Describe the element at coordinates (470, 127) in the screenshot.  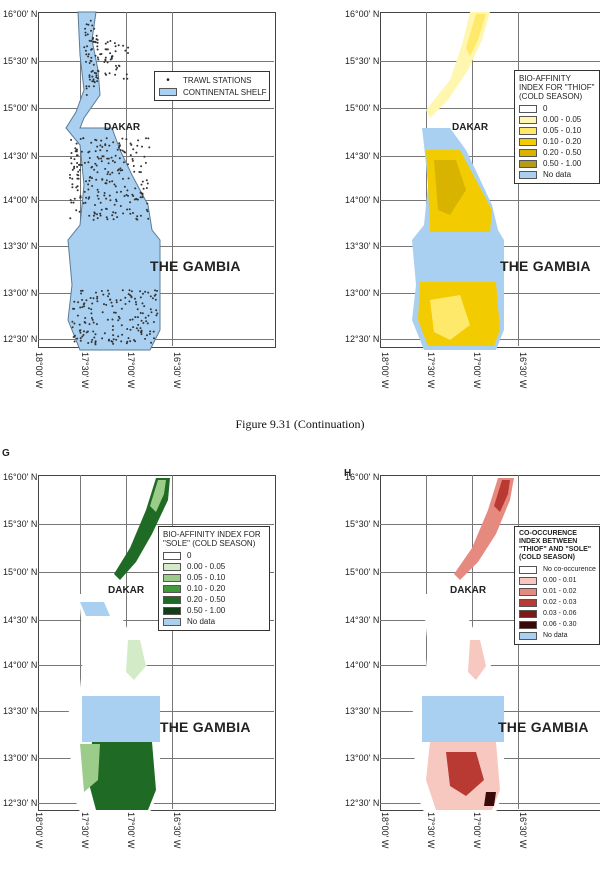
I see `dakar-label: DAKAR` at that location.